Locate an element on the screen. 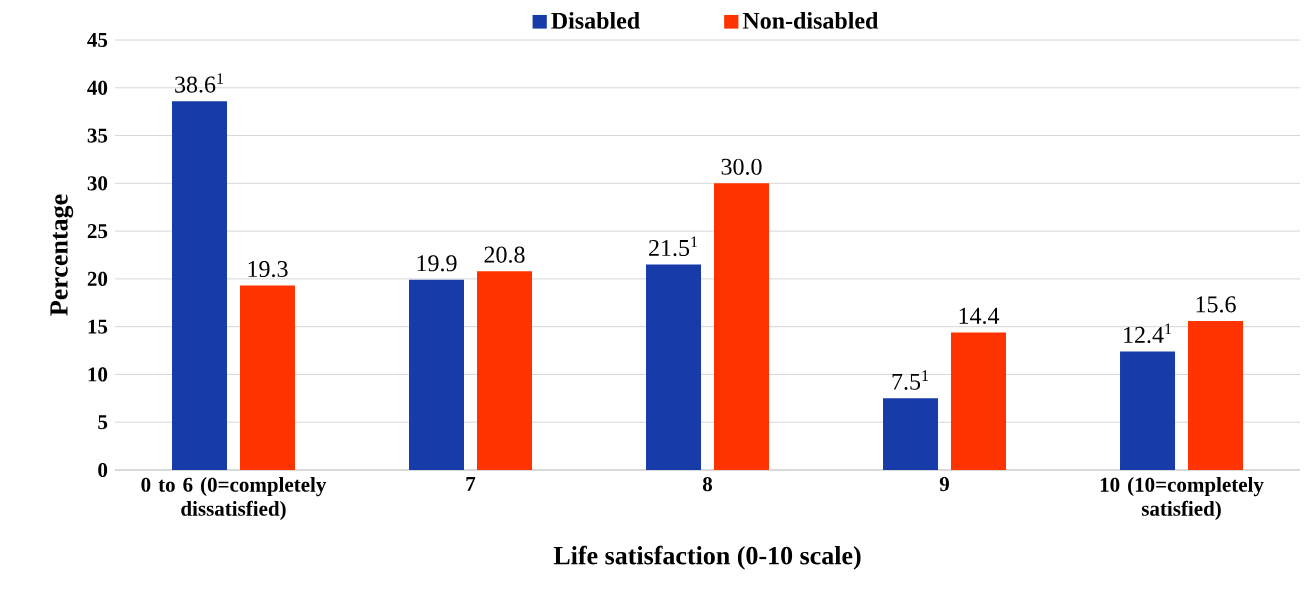 The height and width of the screenshot is (599, 1304). y-tick-label: 15 is located at coordinates (98, 326).